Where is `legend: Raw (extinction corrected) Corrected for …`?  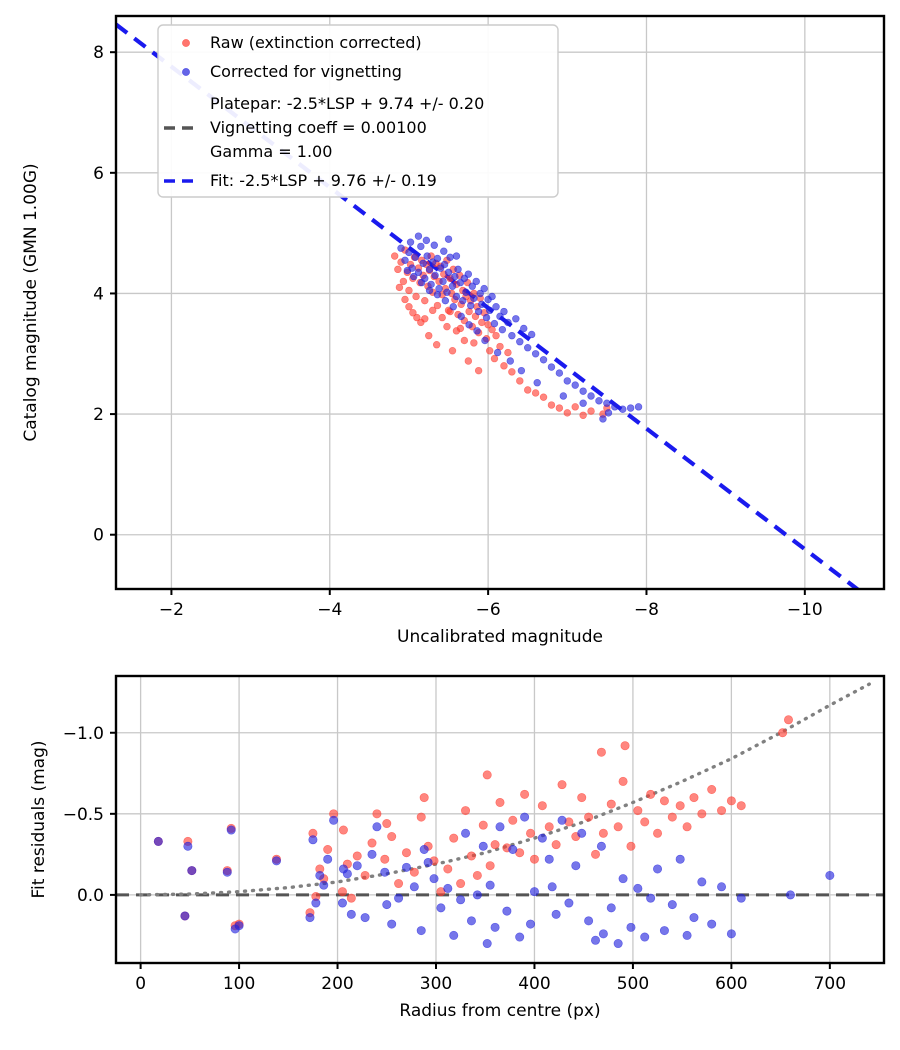 legend: Raw (extinction corrected) Corrected for … is located at coordinates (358, 111).